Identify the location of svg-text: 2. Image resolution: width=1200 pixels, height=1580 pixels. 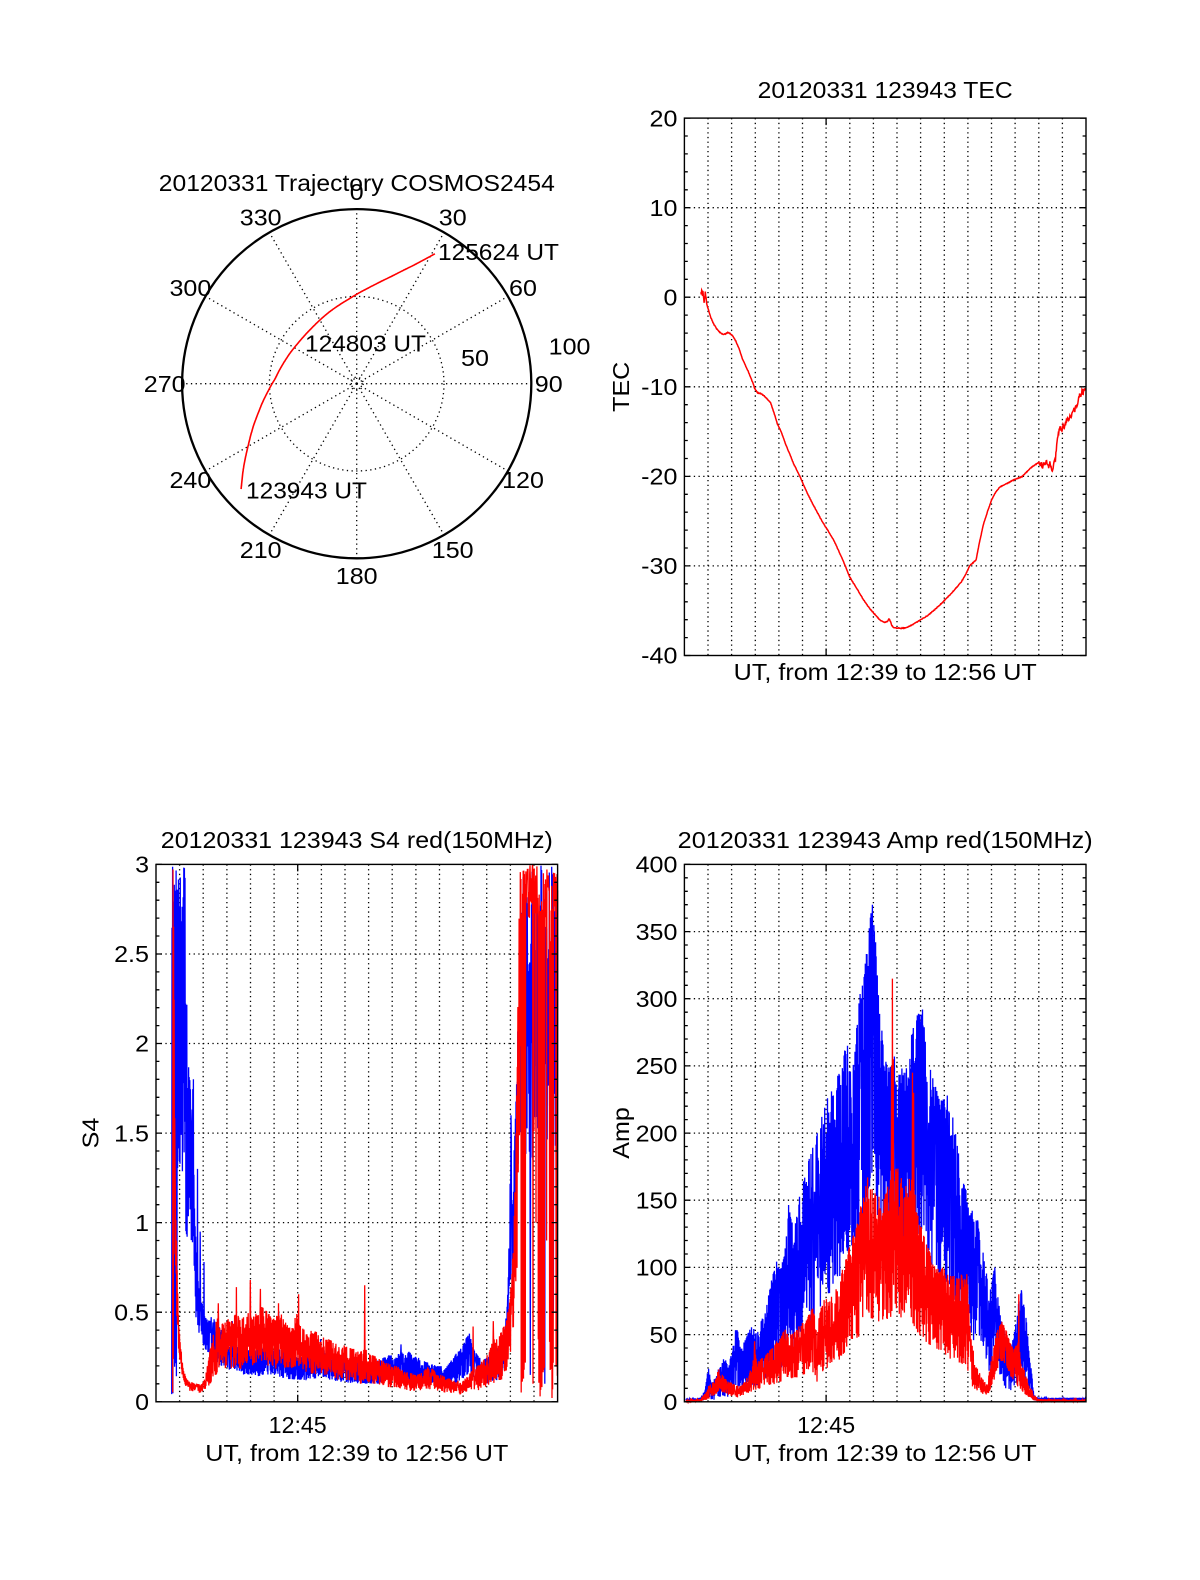
(142, 1044).